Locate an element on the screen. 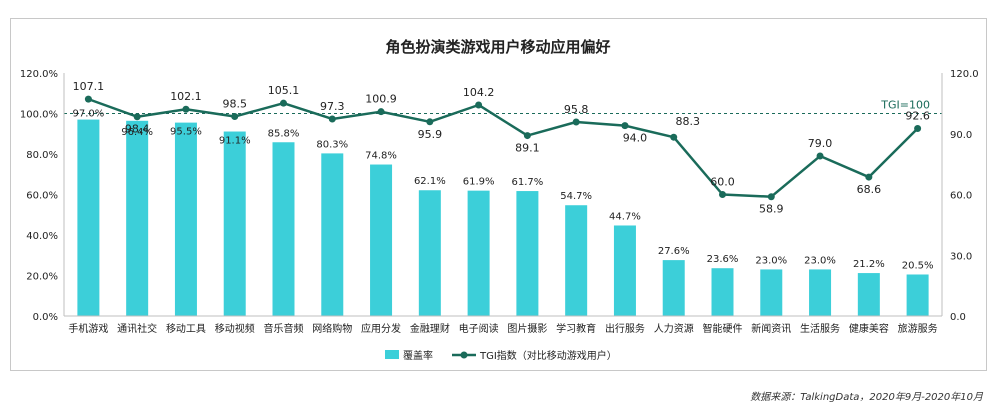  legend-line-label: TGI指数（对比移动游戏用户） is located at coordinates (548, 355).